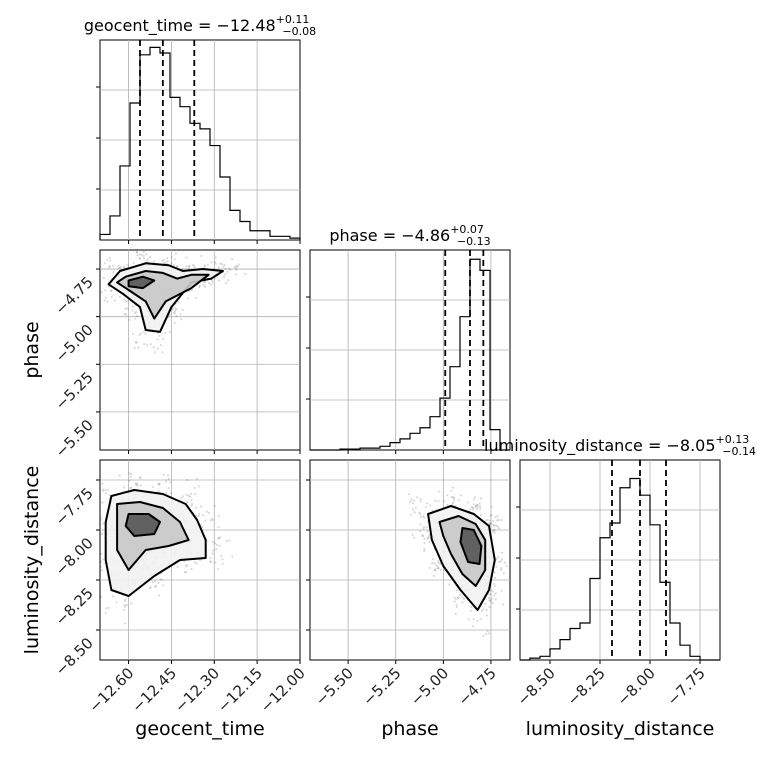 This screenshot has width=760, height=760. I want to click on y-tick-label: −8.00, so click(74, 556).